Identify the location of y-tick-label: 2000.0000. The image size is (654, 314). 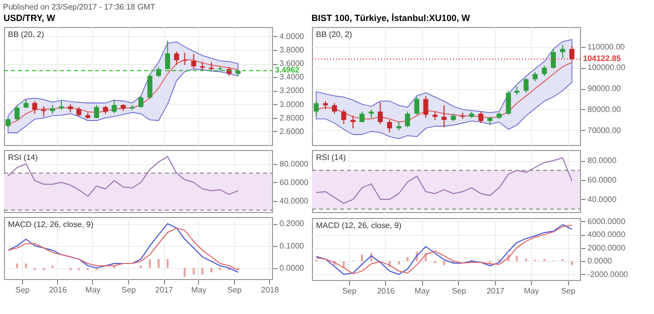
(607, 247).